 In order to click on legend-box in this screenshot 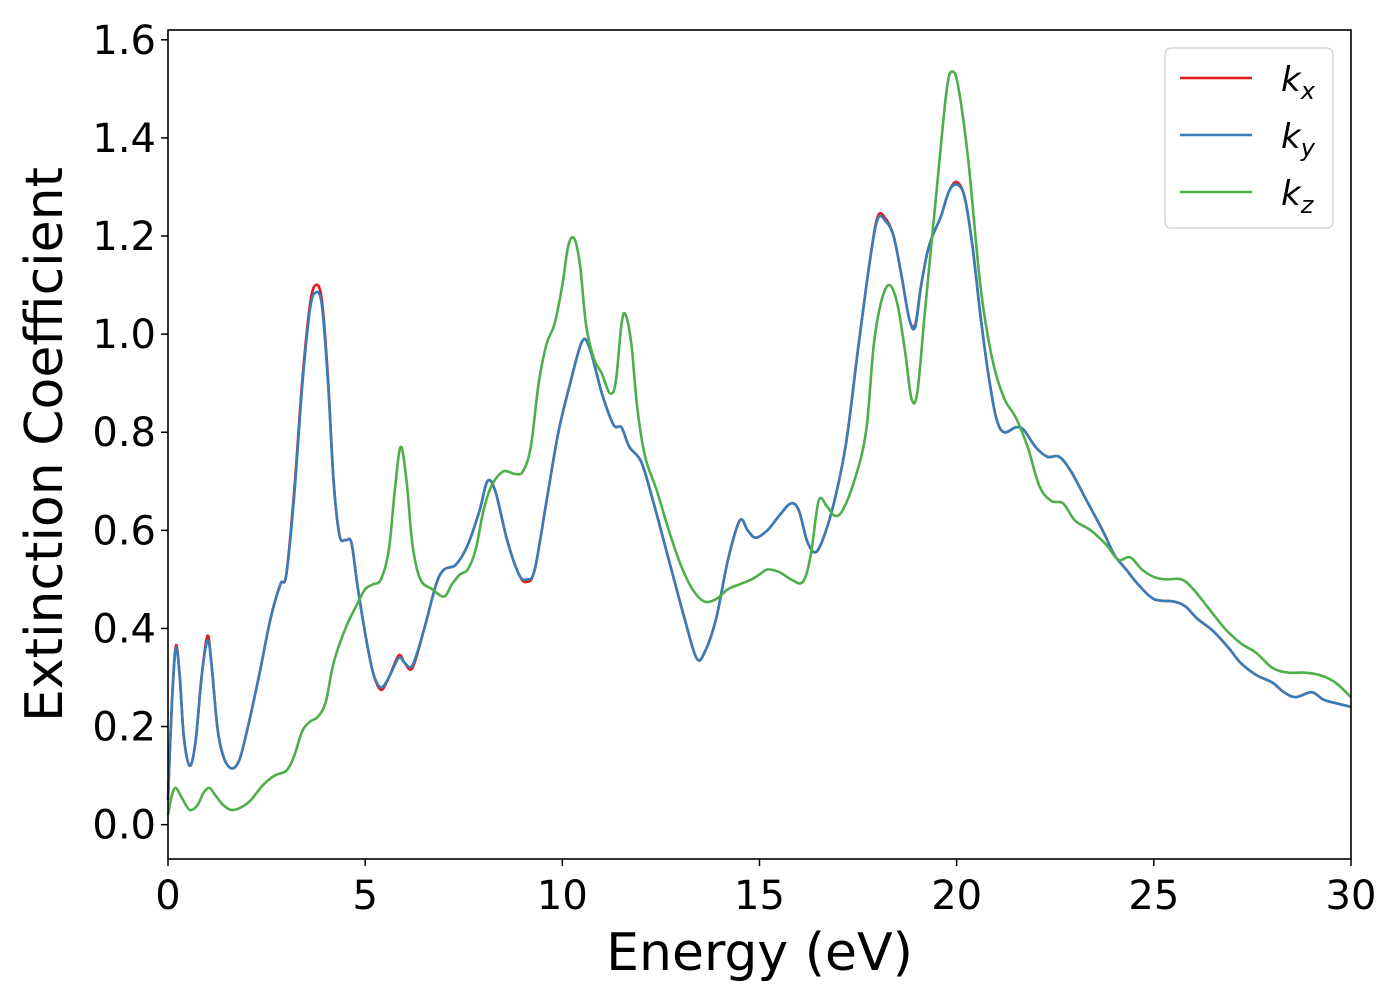, I will do `click(1249, 138)`.